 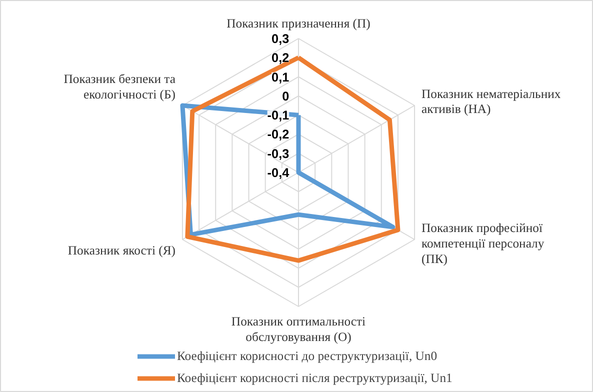 What do you see at coordinates (492, 101) in the screenshot?
I see `spoke-label: Показник нематеріальних активів (НА)` at bounding box center [492, 101].